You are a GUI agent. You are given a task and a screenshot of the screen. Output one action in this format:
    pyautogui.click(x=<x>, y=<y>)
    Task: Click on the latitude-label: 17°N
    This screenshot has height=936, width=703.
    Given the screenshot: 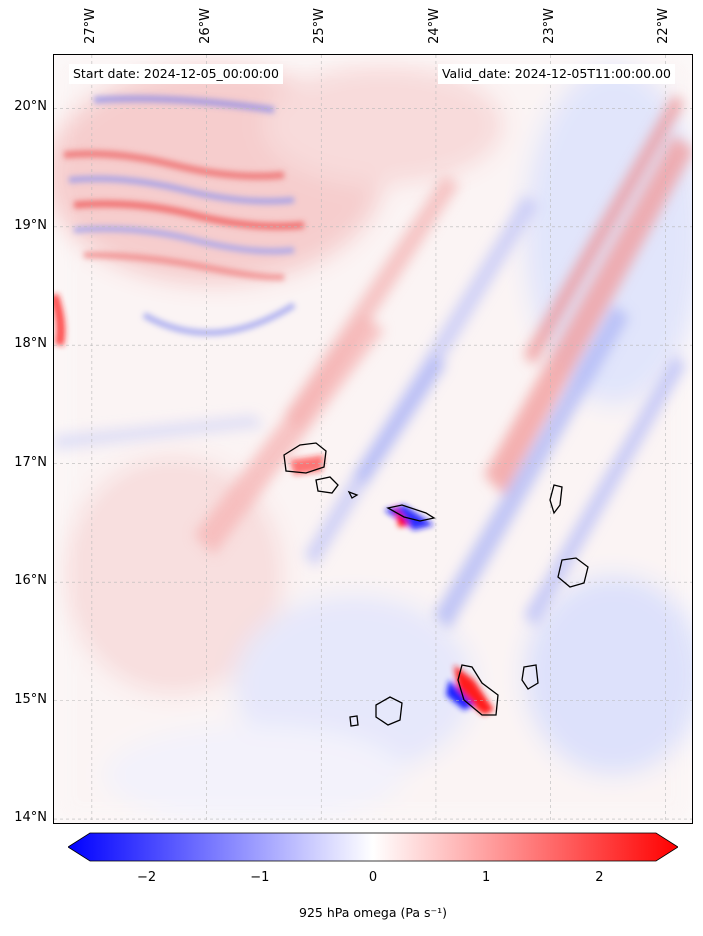 What is the action you would take?
    pyautogui.click(x=30, y=462)
    